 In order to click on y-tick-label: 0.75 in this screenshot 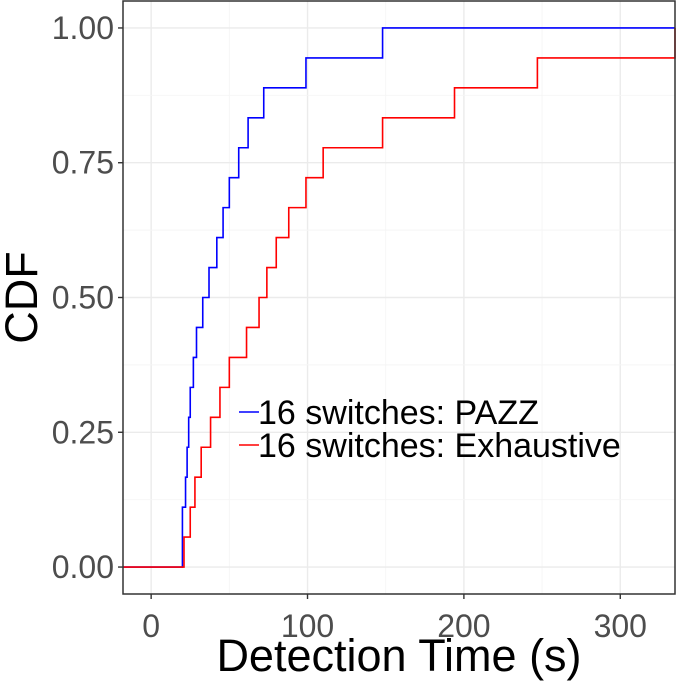, I will do `click(83, 163)`.